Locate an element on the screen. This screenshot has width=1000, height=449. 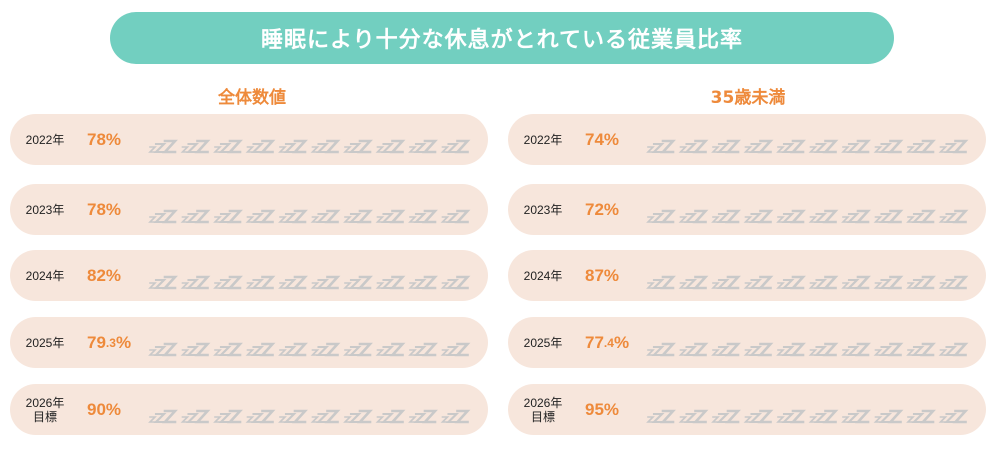
percent-value: 95% is located at coordinates (602, 409).